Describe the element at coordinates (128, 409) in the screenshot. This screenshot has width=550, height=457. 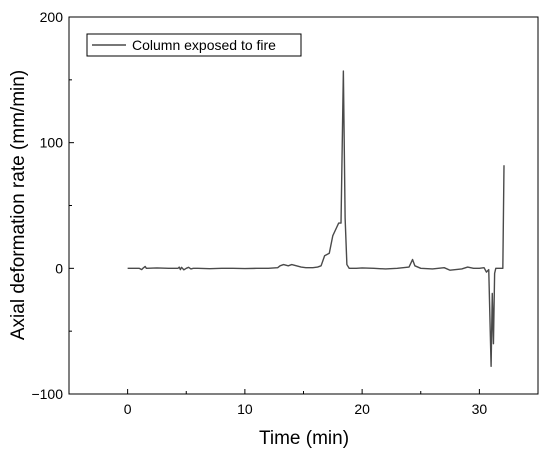
I see `x-tick-label: 0` at that location.